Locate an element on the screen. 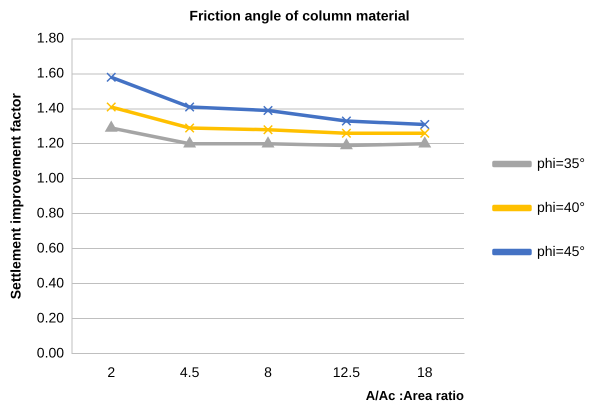 This screenshot has height=412, width=599. y-tick-label: 0.80 is located at coordinates (50, 212).